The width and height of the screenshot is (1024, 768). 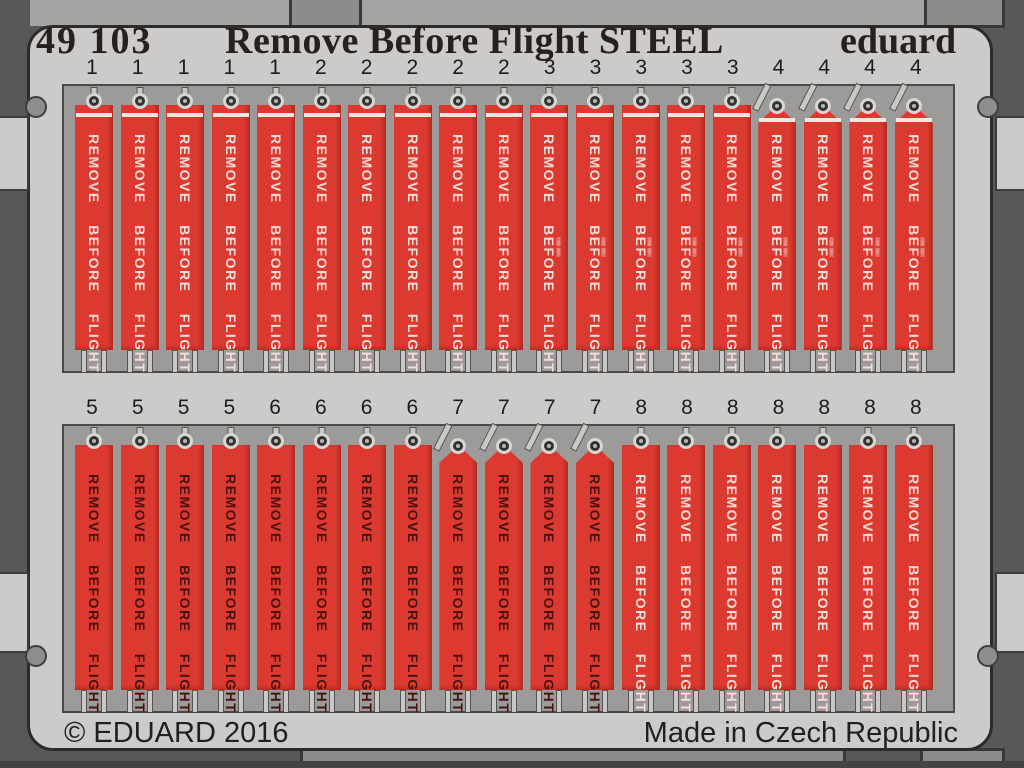 I want to click on group-number: 6, so click(x=412, y=407).